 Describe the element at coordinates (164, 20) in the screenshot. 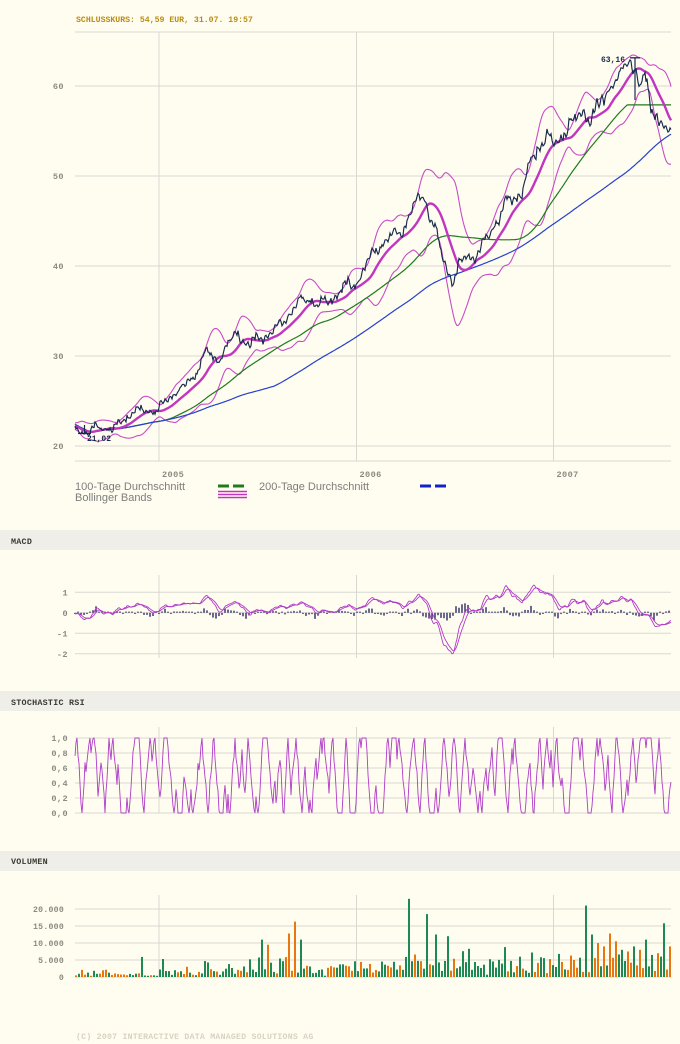

I see `svg-text:SCHLUSSKURS: 54,59 EUR, 31.07.: SCHLUSSKURS: 54,59 EUR, 31.07. 19:57` at that location.